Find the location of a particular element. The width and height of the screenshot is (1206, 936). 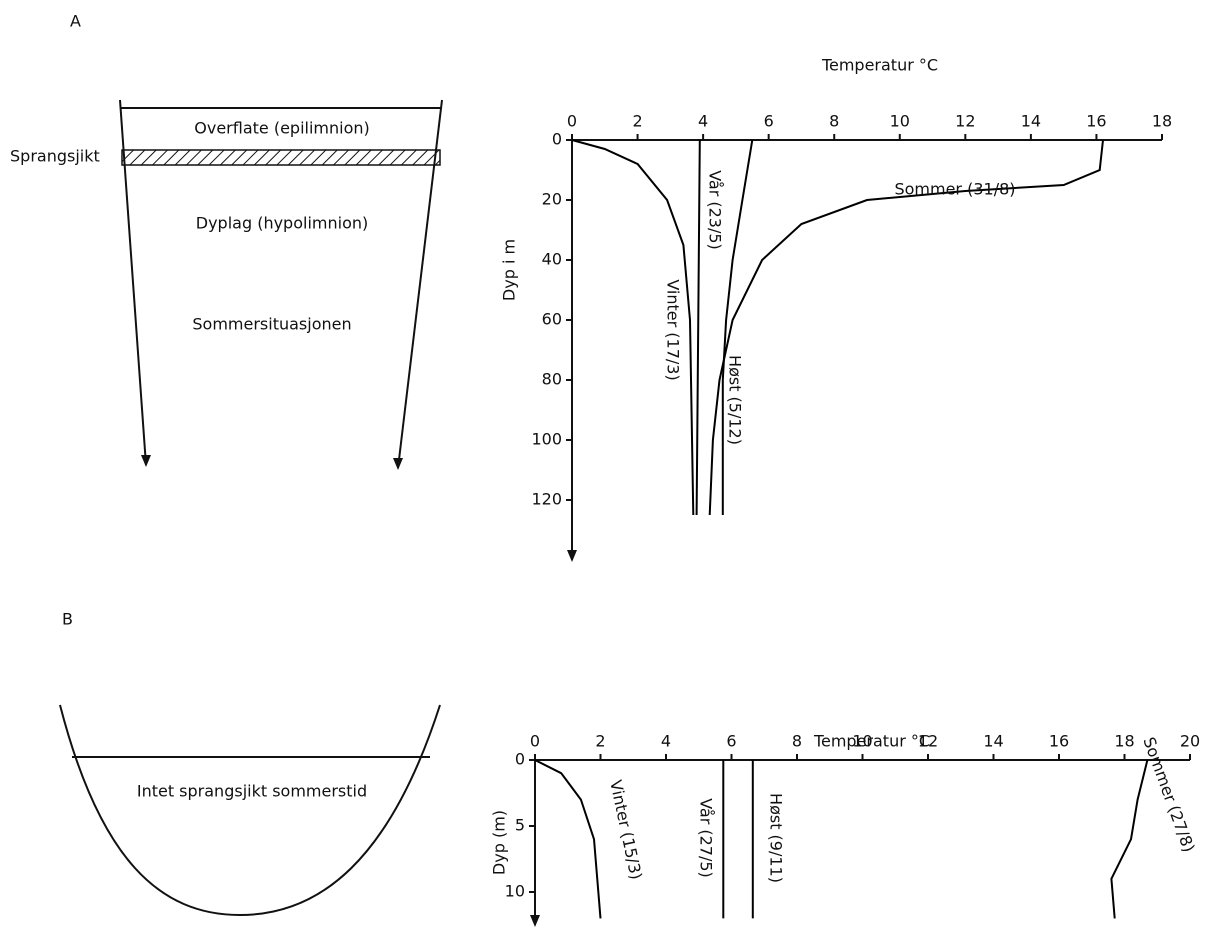

y-tick-label: 120 is located at coordinates (546, 499).